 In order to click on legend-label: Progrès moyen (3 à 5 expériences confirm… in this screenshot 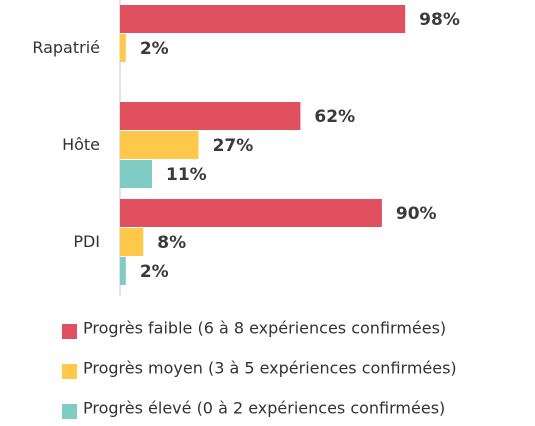, I will do `click(270, 368)`.